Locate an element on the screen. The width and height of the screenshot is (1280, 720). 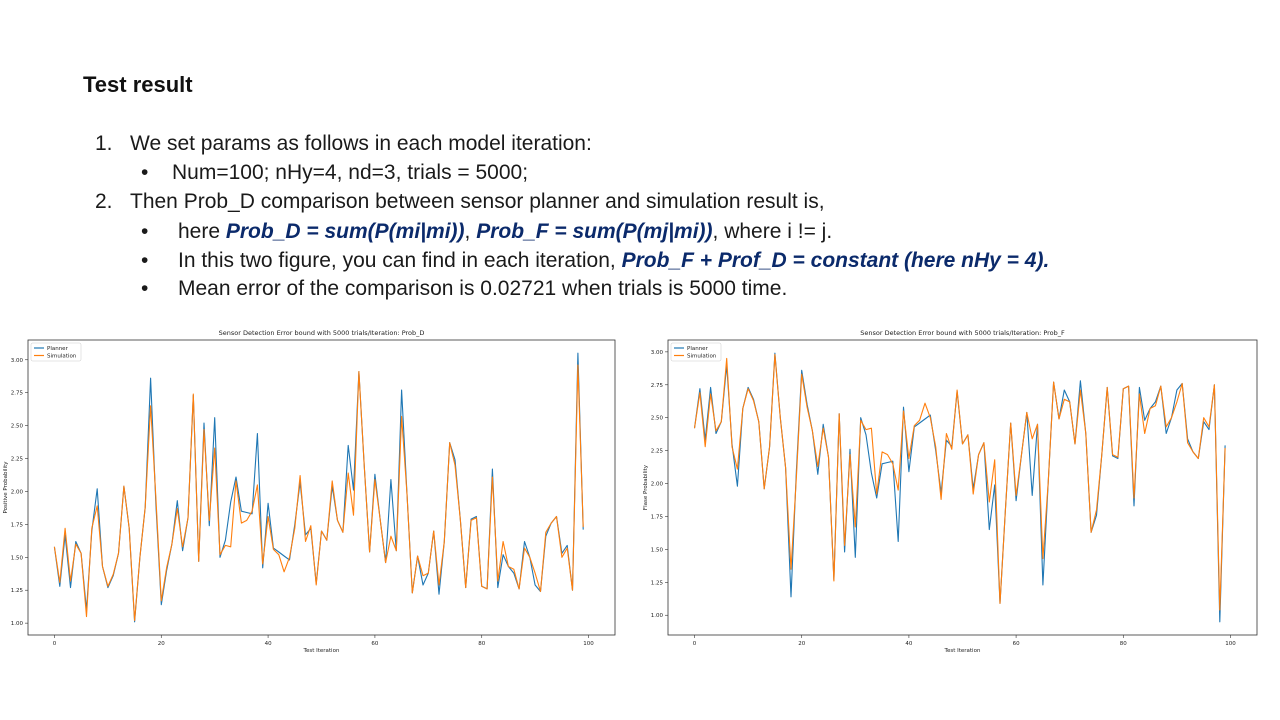
formula-prob-f: Prob_F = sum(P(mj|mi)) is located at coordinates (594, 231).